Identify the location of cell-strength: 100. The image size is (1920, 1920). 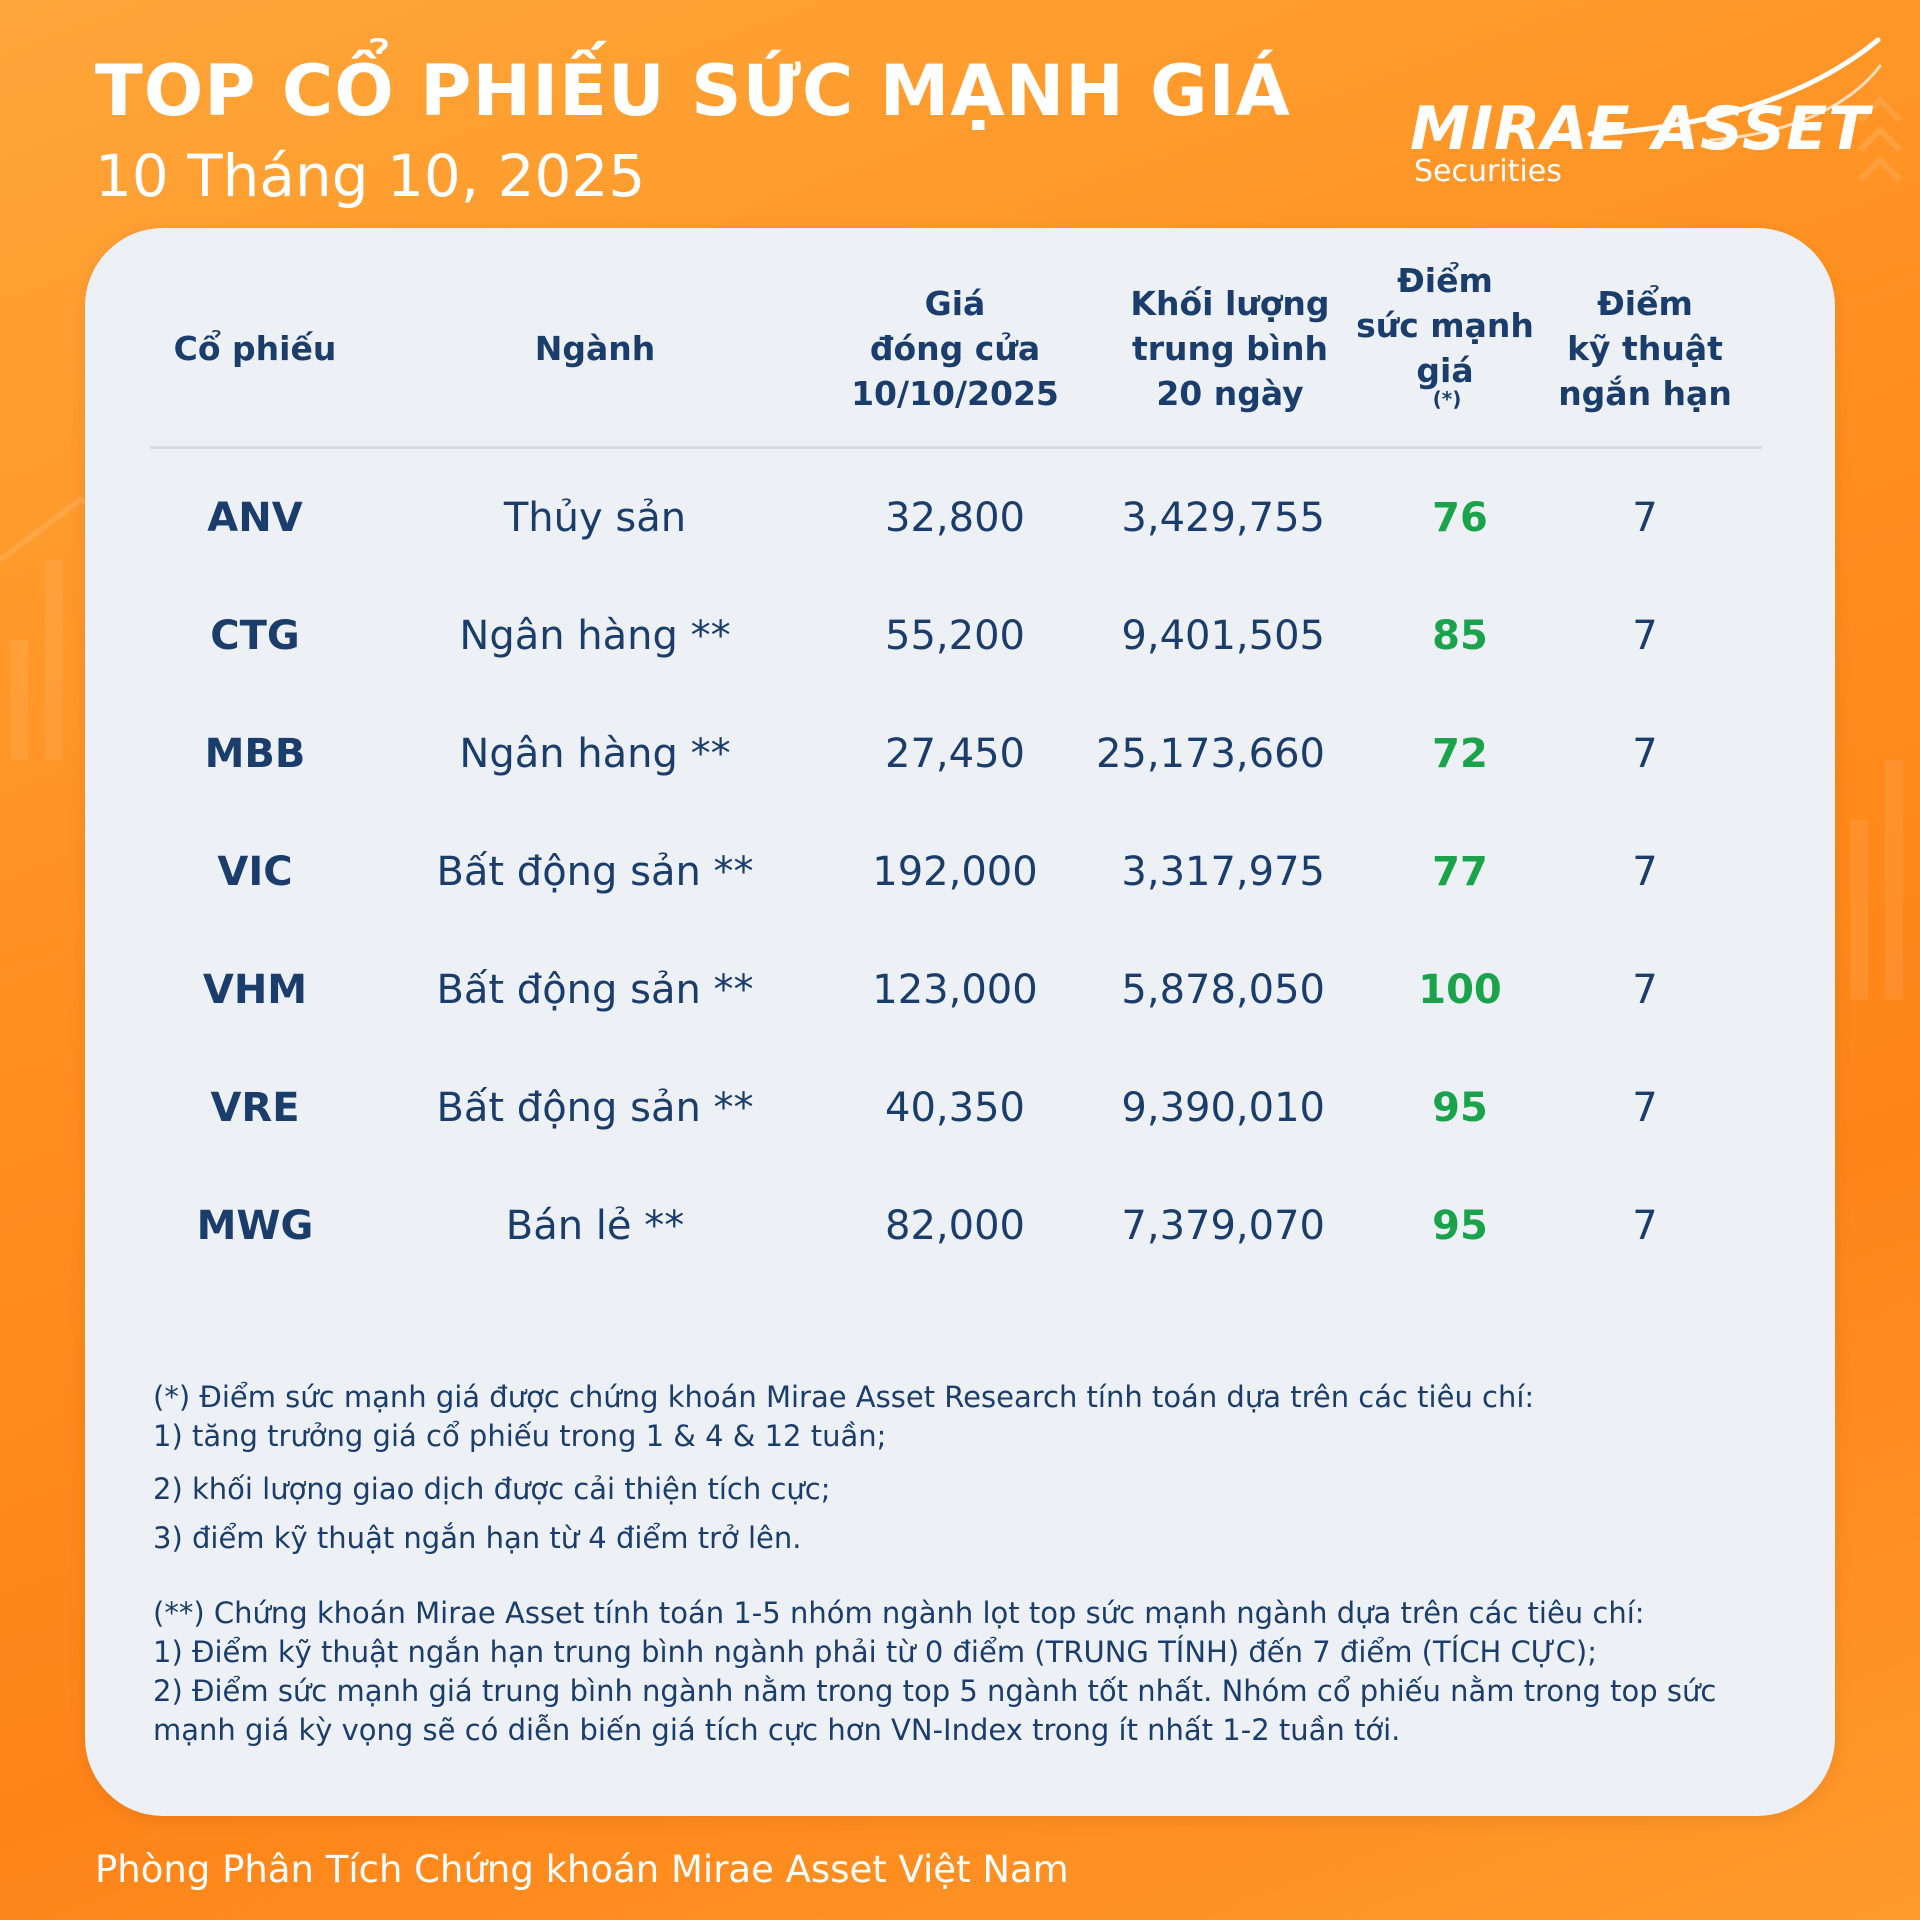
(1460, 990).